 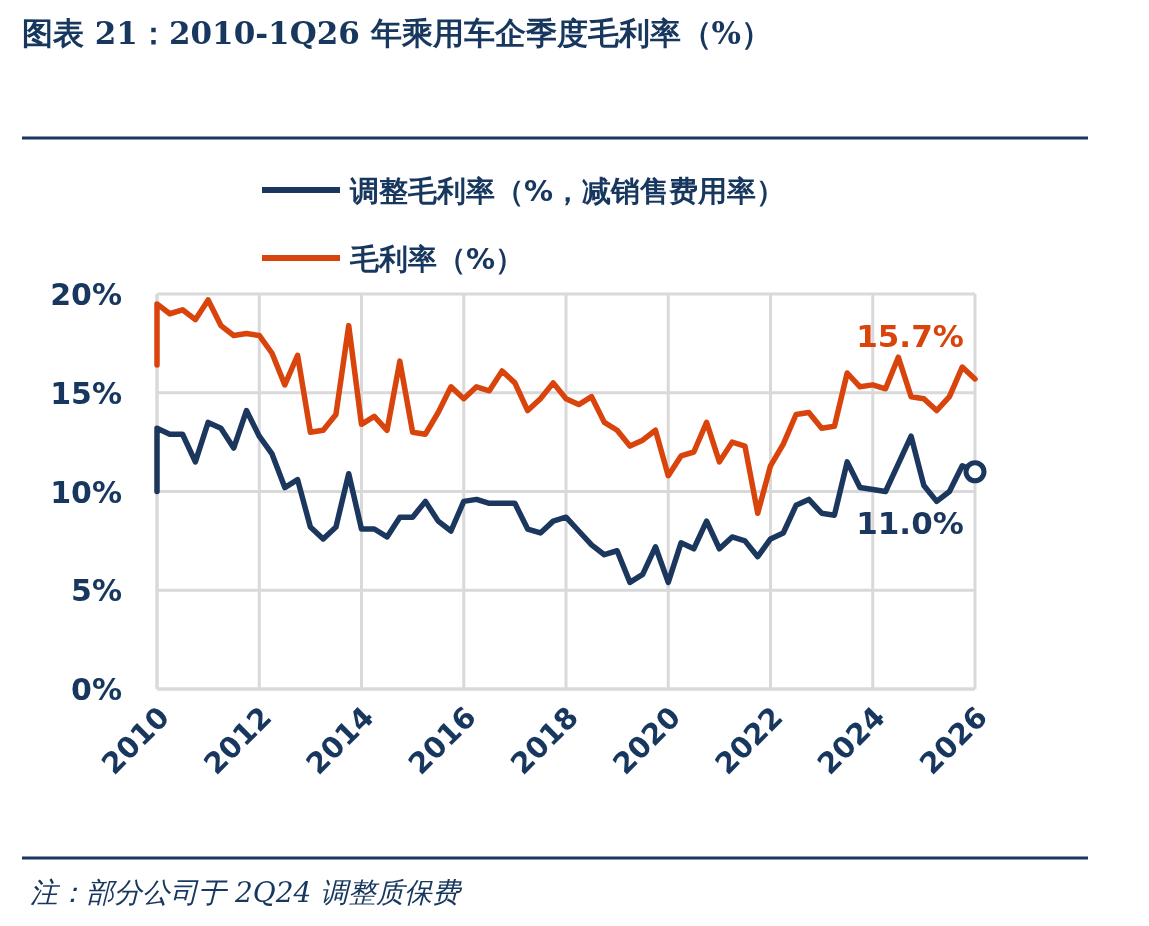 I want to click on chart-title: 图表 21：2010-1Q26 年乘用车企季度毛利率（%）, so click(x=397, y=33).